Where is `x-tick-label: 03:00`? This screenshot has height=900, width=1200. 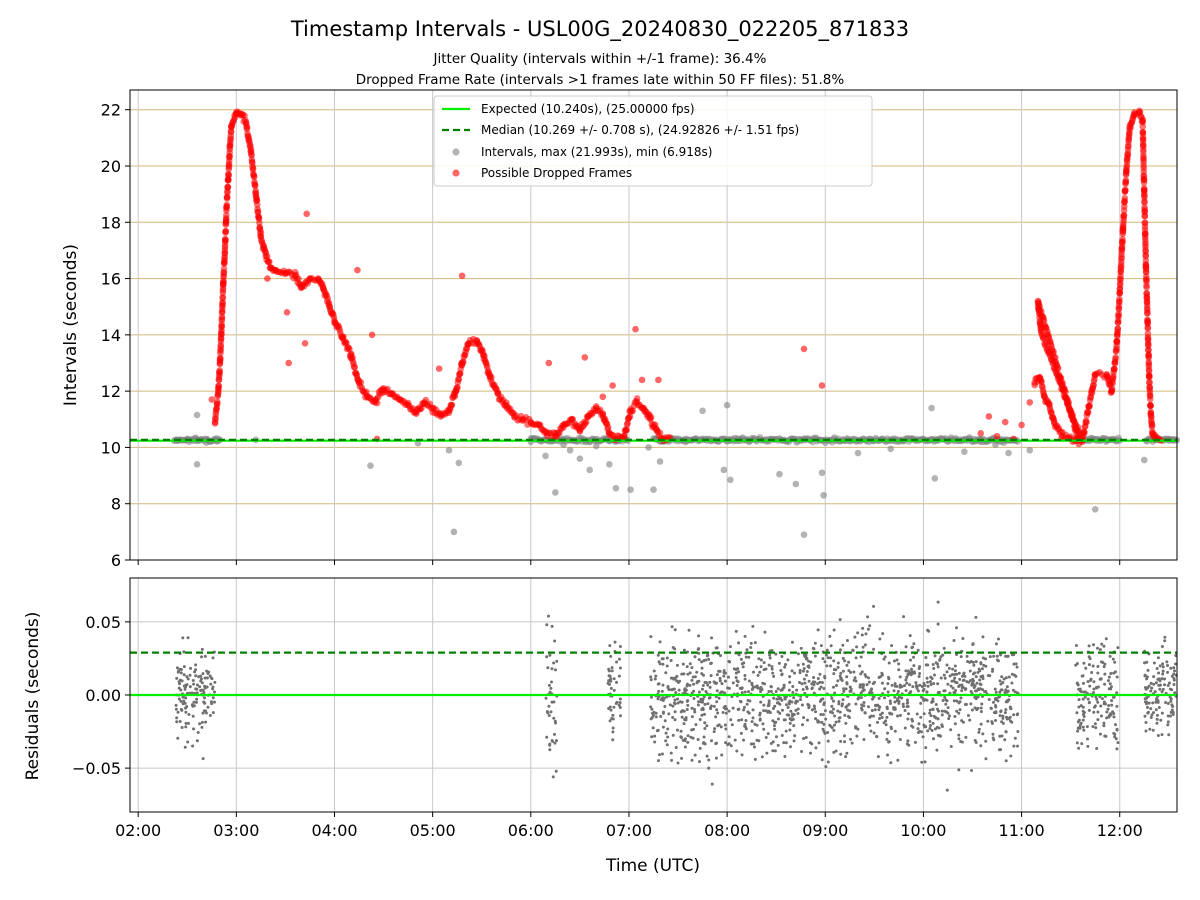
x-tick-label: 03:00 is located at coordinates (236, 830).